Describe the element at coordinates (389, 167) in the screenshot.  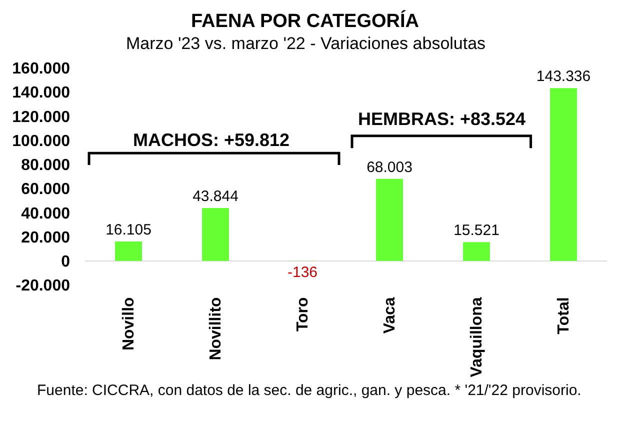
I see `data-label: 68.003` at that location.